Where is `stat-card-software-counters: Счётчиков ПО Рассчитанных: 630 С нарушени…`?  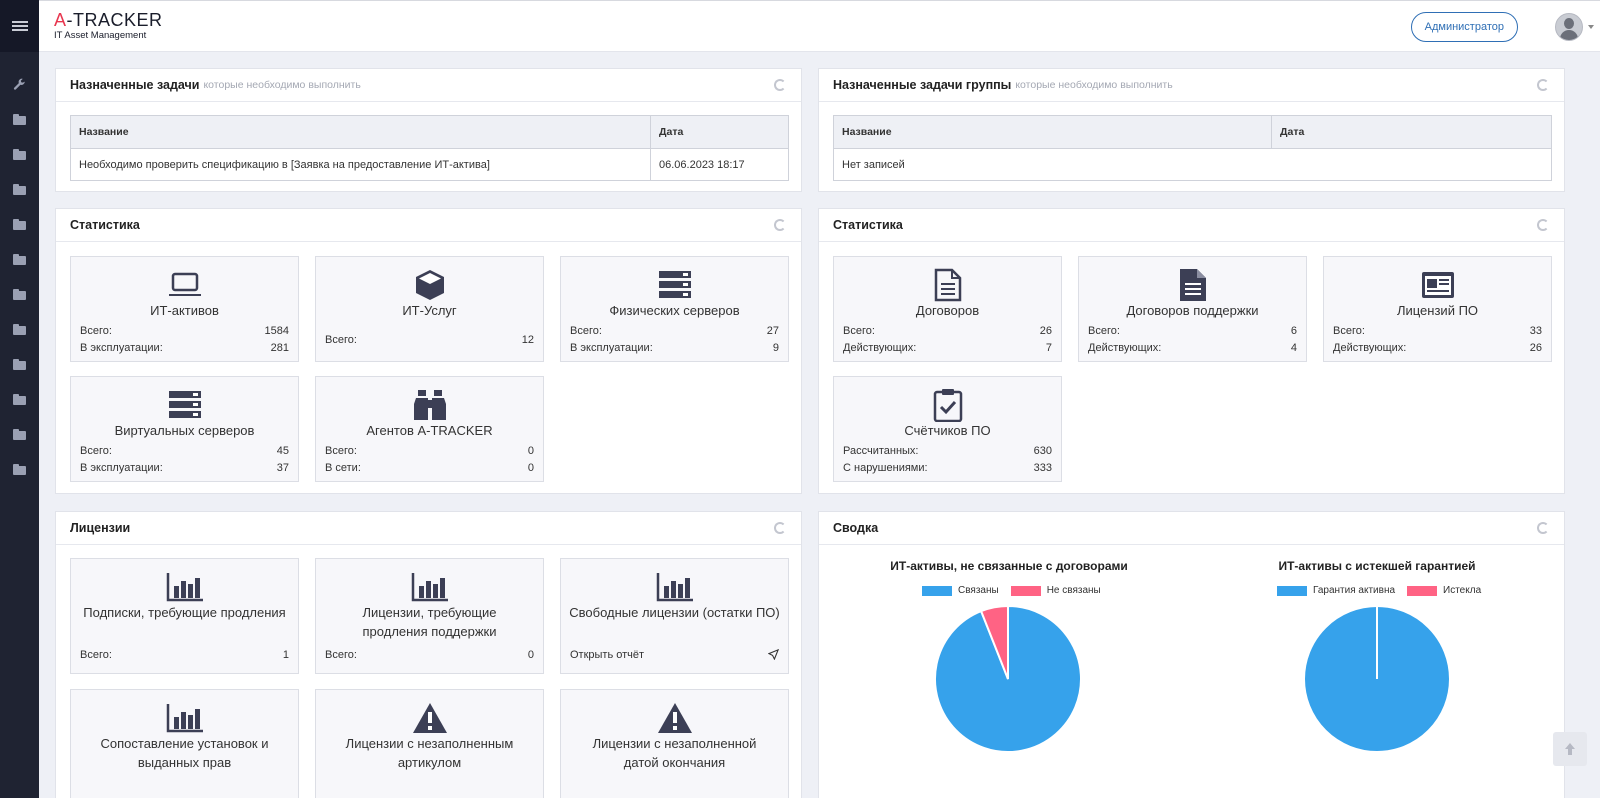 stat-card-software-counters: Счётчиков ПО Рассчитанных: 630 С нарушени… is located at coordinates (947, 429).